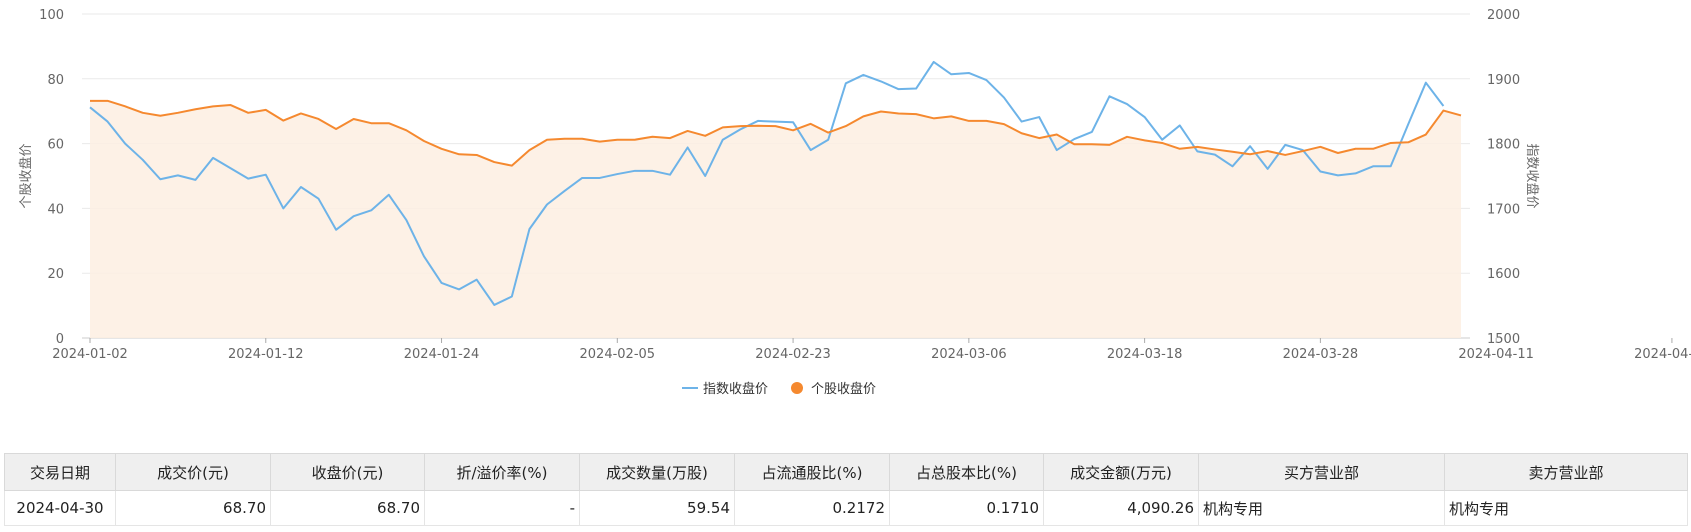 The width and height of the screenshot is (1691, 532). Describe the element at coordinates (1496, 354) in the screenshot. I see `x-tick-label: 2024-04-11` at that location.